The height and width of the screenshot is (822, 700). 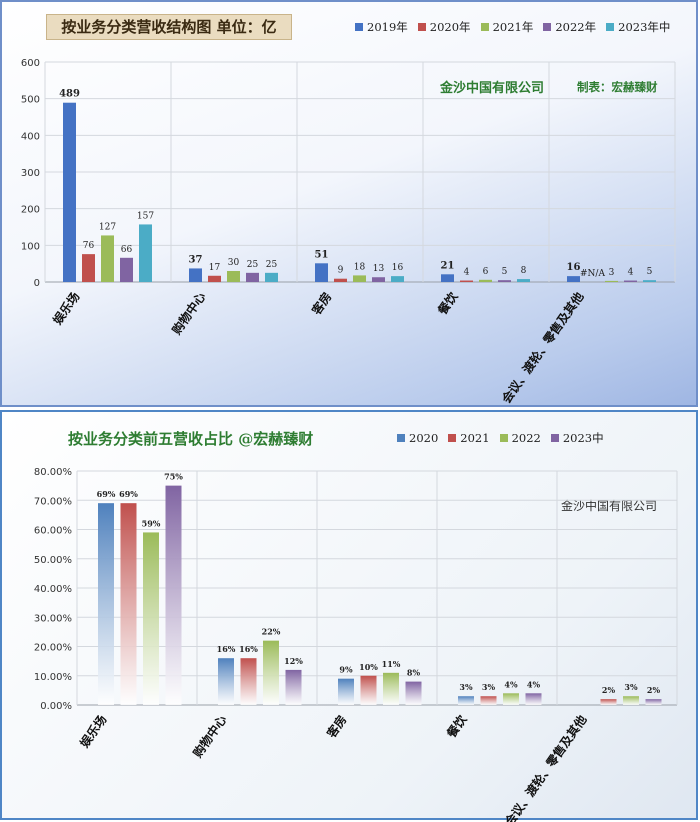 I want to click on legend-item: 2023中, so click(x=577, y=438).